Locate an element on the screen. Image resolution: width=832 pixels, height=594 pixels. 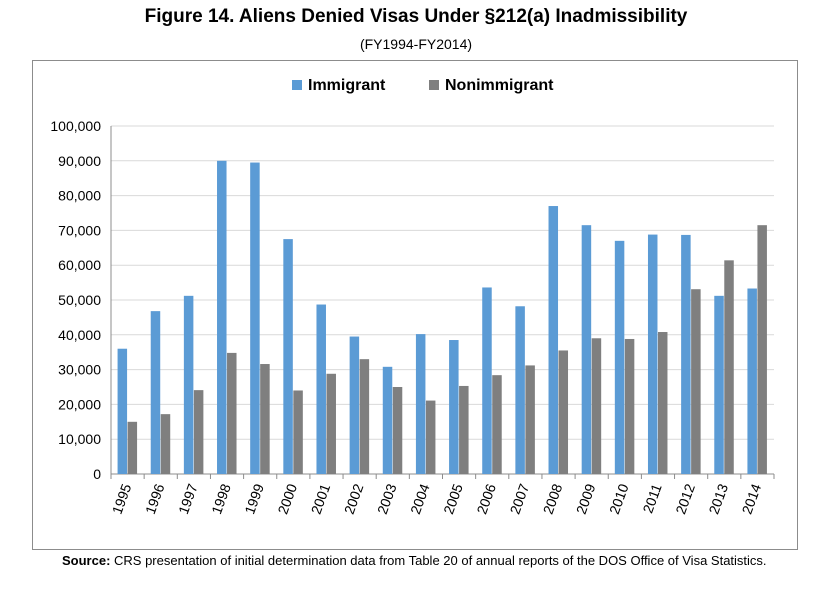
y-tick-label: 100,000 is located at coordinates (75, 126).